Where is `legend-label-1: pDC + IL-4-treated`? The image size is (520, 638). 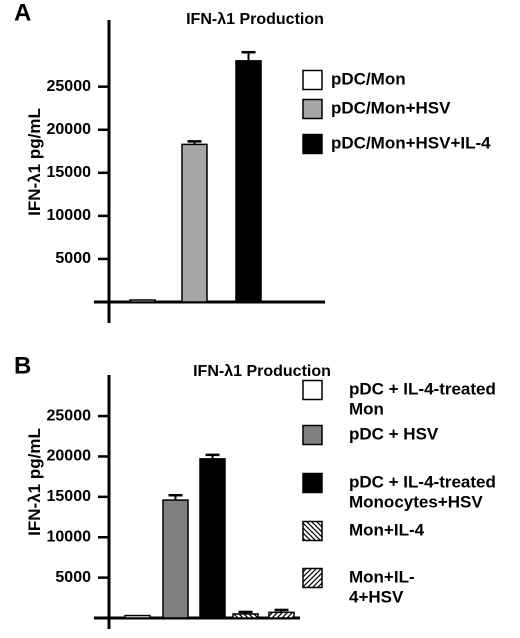 legend-label-1: pDC + IL-4-treated is located at coordinates (422, 388).